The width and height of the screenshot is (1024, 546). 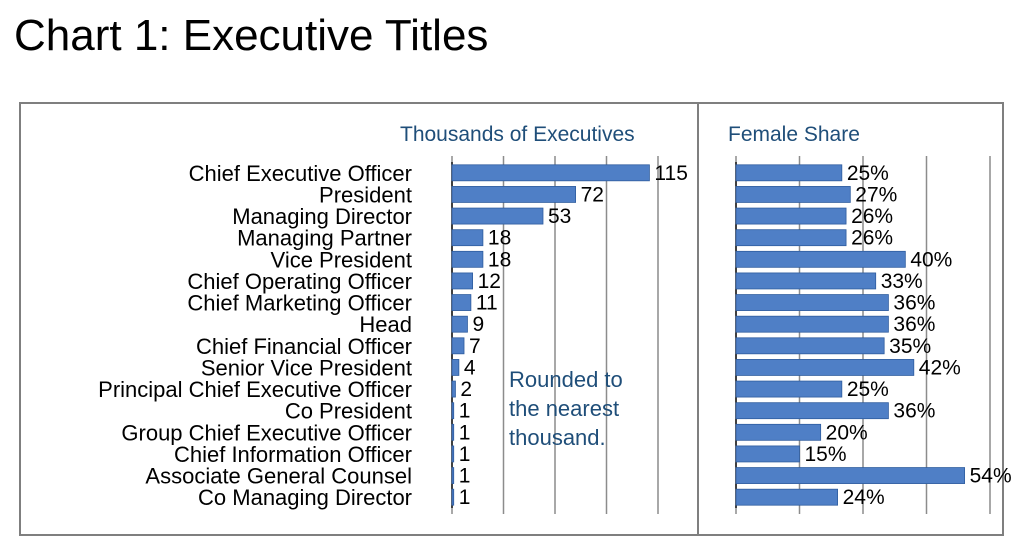 What do you see at coordinates (299, 303) in the screenshot?
I see `category-label: Chief Marketing Officer` at bounding box center [299, 303].